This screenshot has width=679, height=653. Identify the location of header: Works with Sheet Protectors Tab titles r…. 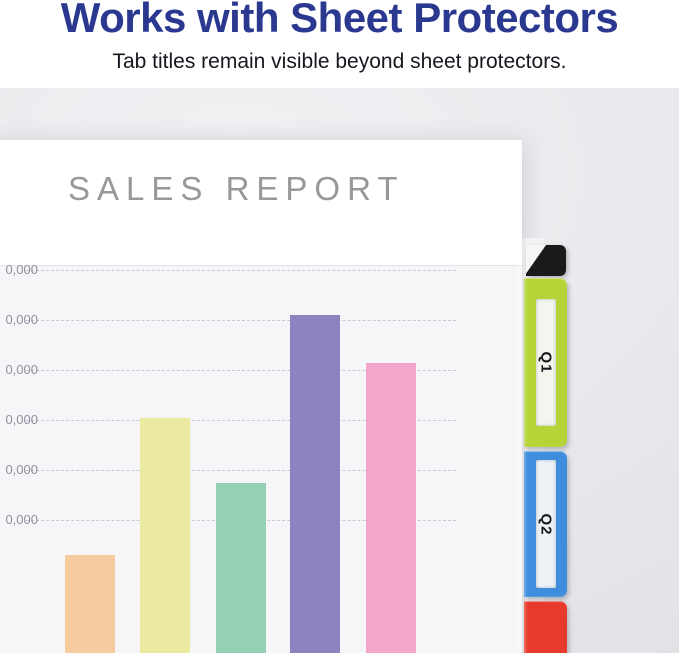
(339, 37).